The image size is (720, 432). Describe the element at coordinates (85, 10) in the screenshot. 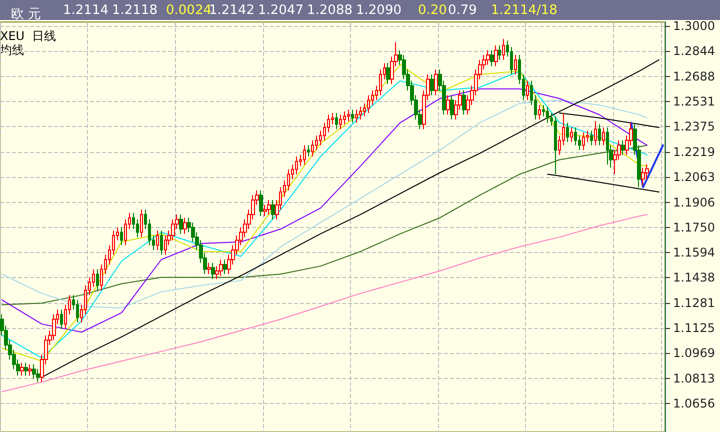

I see `text: 1.2114` at that location.